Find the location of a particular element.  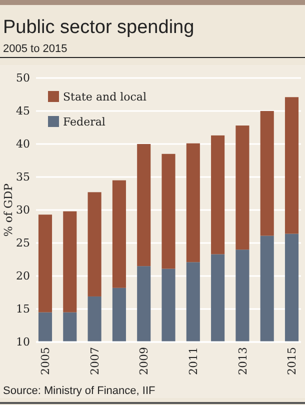

x-tick-label: 2009 is located at coordinates (144, 361).